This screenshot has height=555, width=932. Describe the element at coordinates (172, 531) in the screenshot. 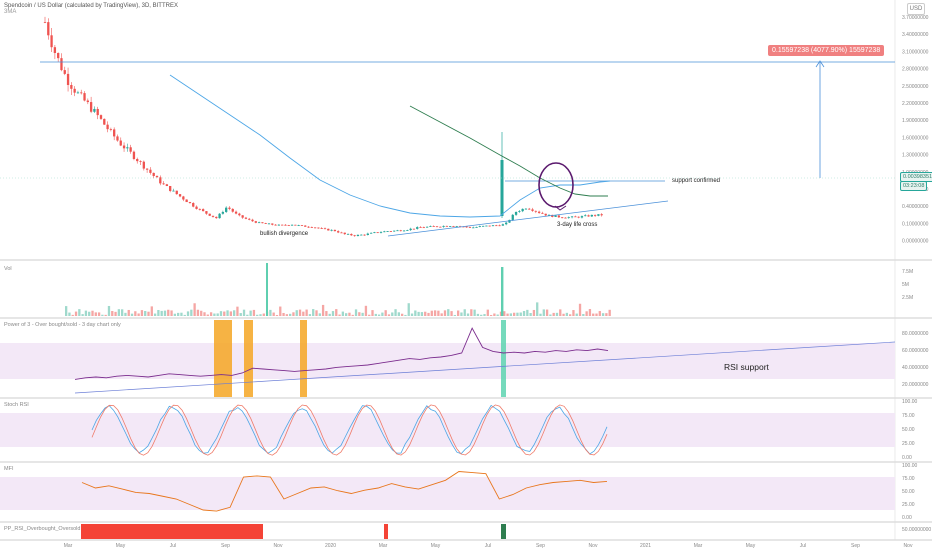

I see `oversold-block` at that location.